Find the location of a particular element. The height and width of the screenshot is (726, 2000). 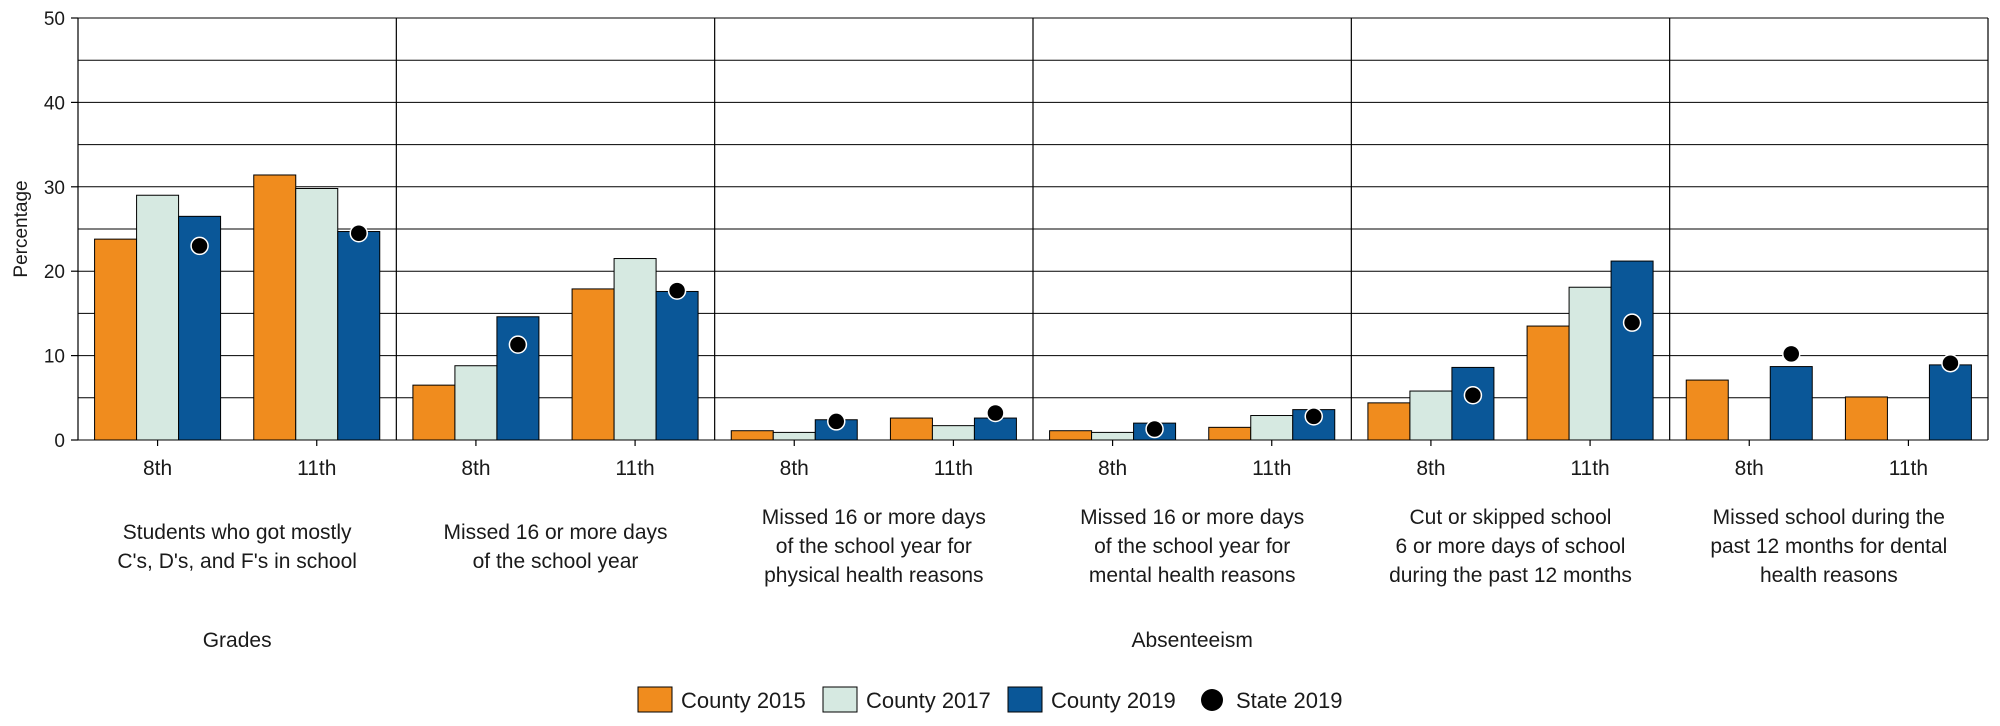

legend-dot is located at coordinates (1212, 700).